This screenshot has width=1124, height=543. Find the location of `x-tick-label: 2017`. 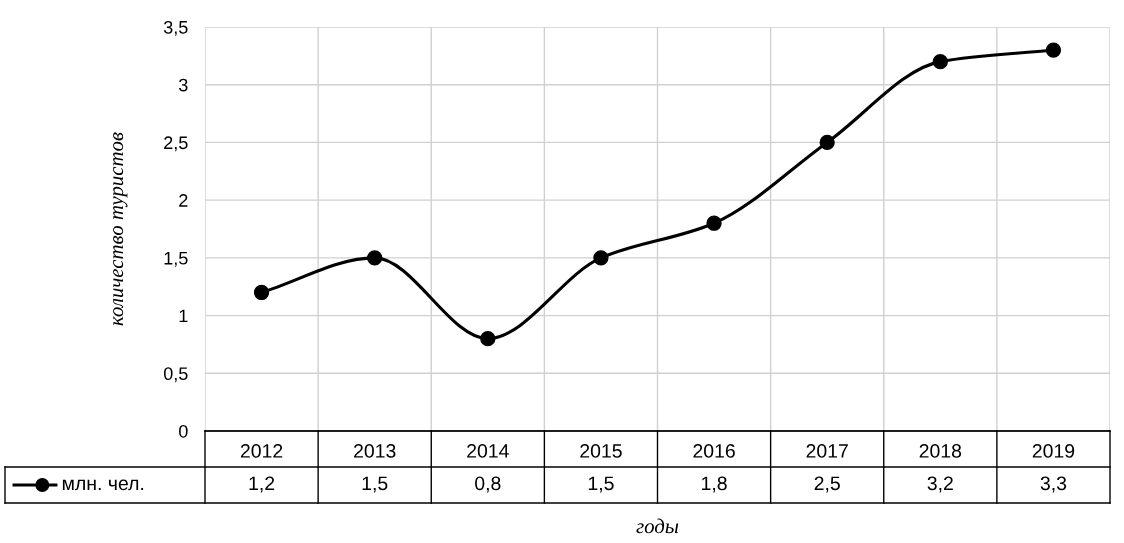

x-tick-label: 2017 is located at coordinates (827, 451).